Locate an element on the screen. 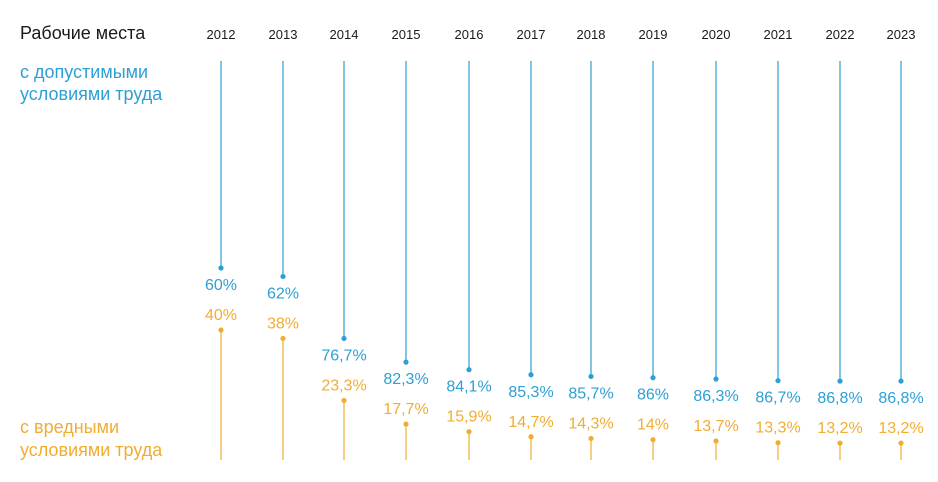 This screenshot has width=938, height=482. orange-value-label: 14% is located at coordinates (653, 425).